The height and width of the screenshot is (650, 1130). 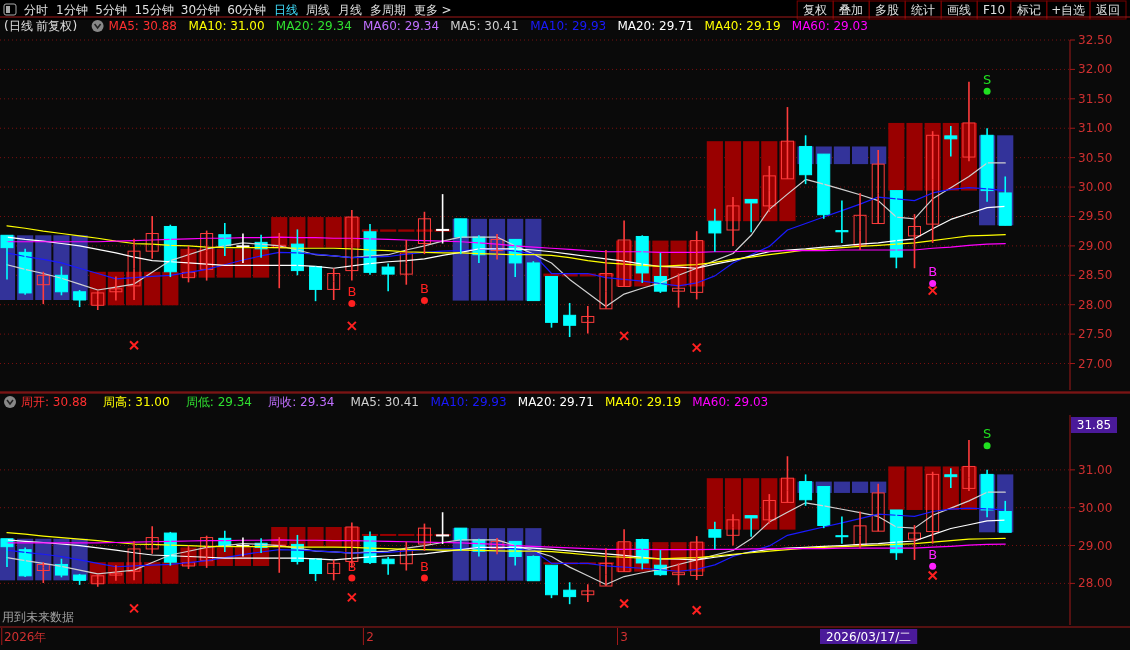 What do you see at coordinates (1028, 10) in the screenshot?
I see `text: 标记` at bounding box center [1028, 10].